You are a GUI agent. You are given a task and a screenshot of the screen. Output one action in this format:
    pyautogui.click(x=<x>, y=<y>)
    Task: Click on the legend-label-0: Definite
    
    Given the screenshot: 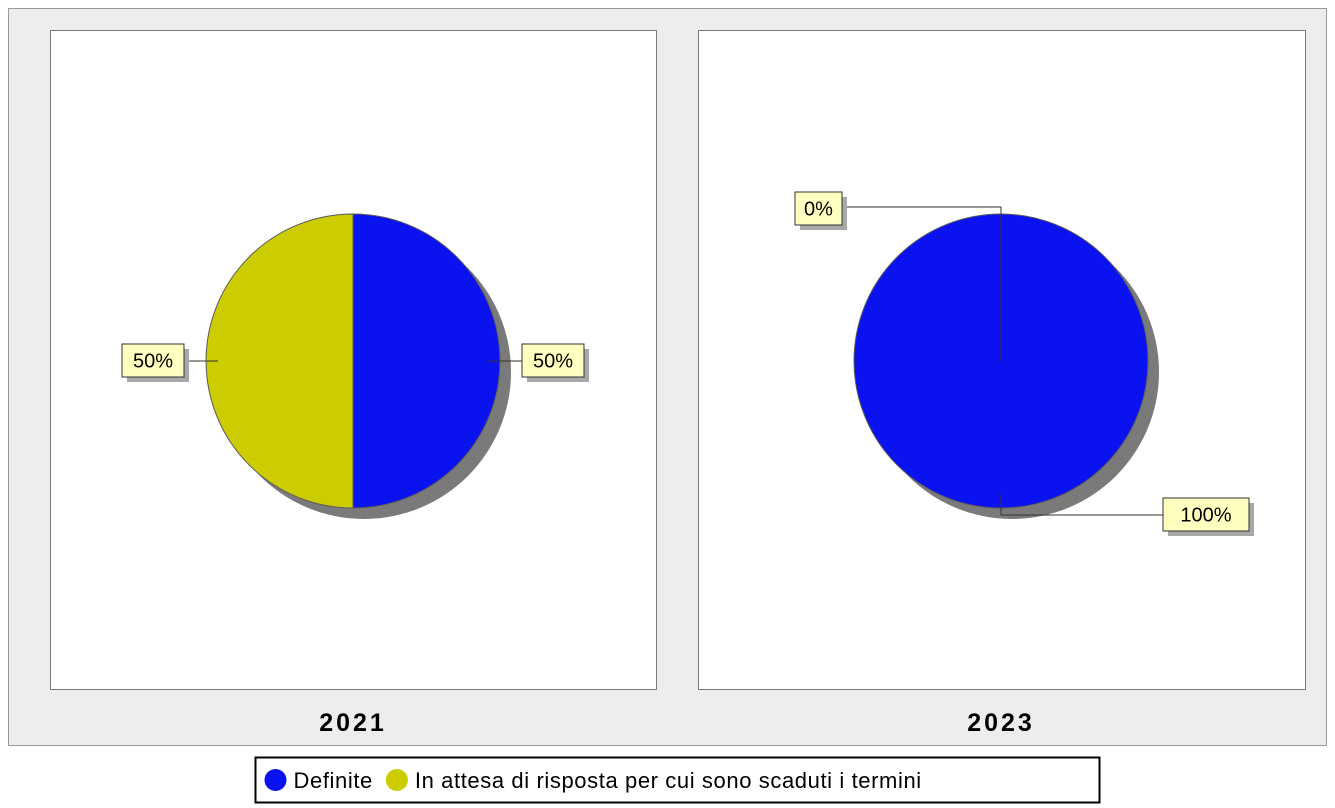 What is the action you would take?
    pyautogui.click(x=333, y=780)
    